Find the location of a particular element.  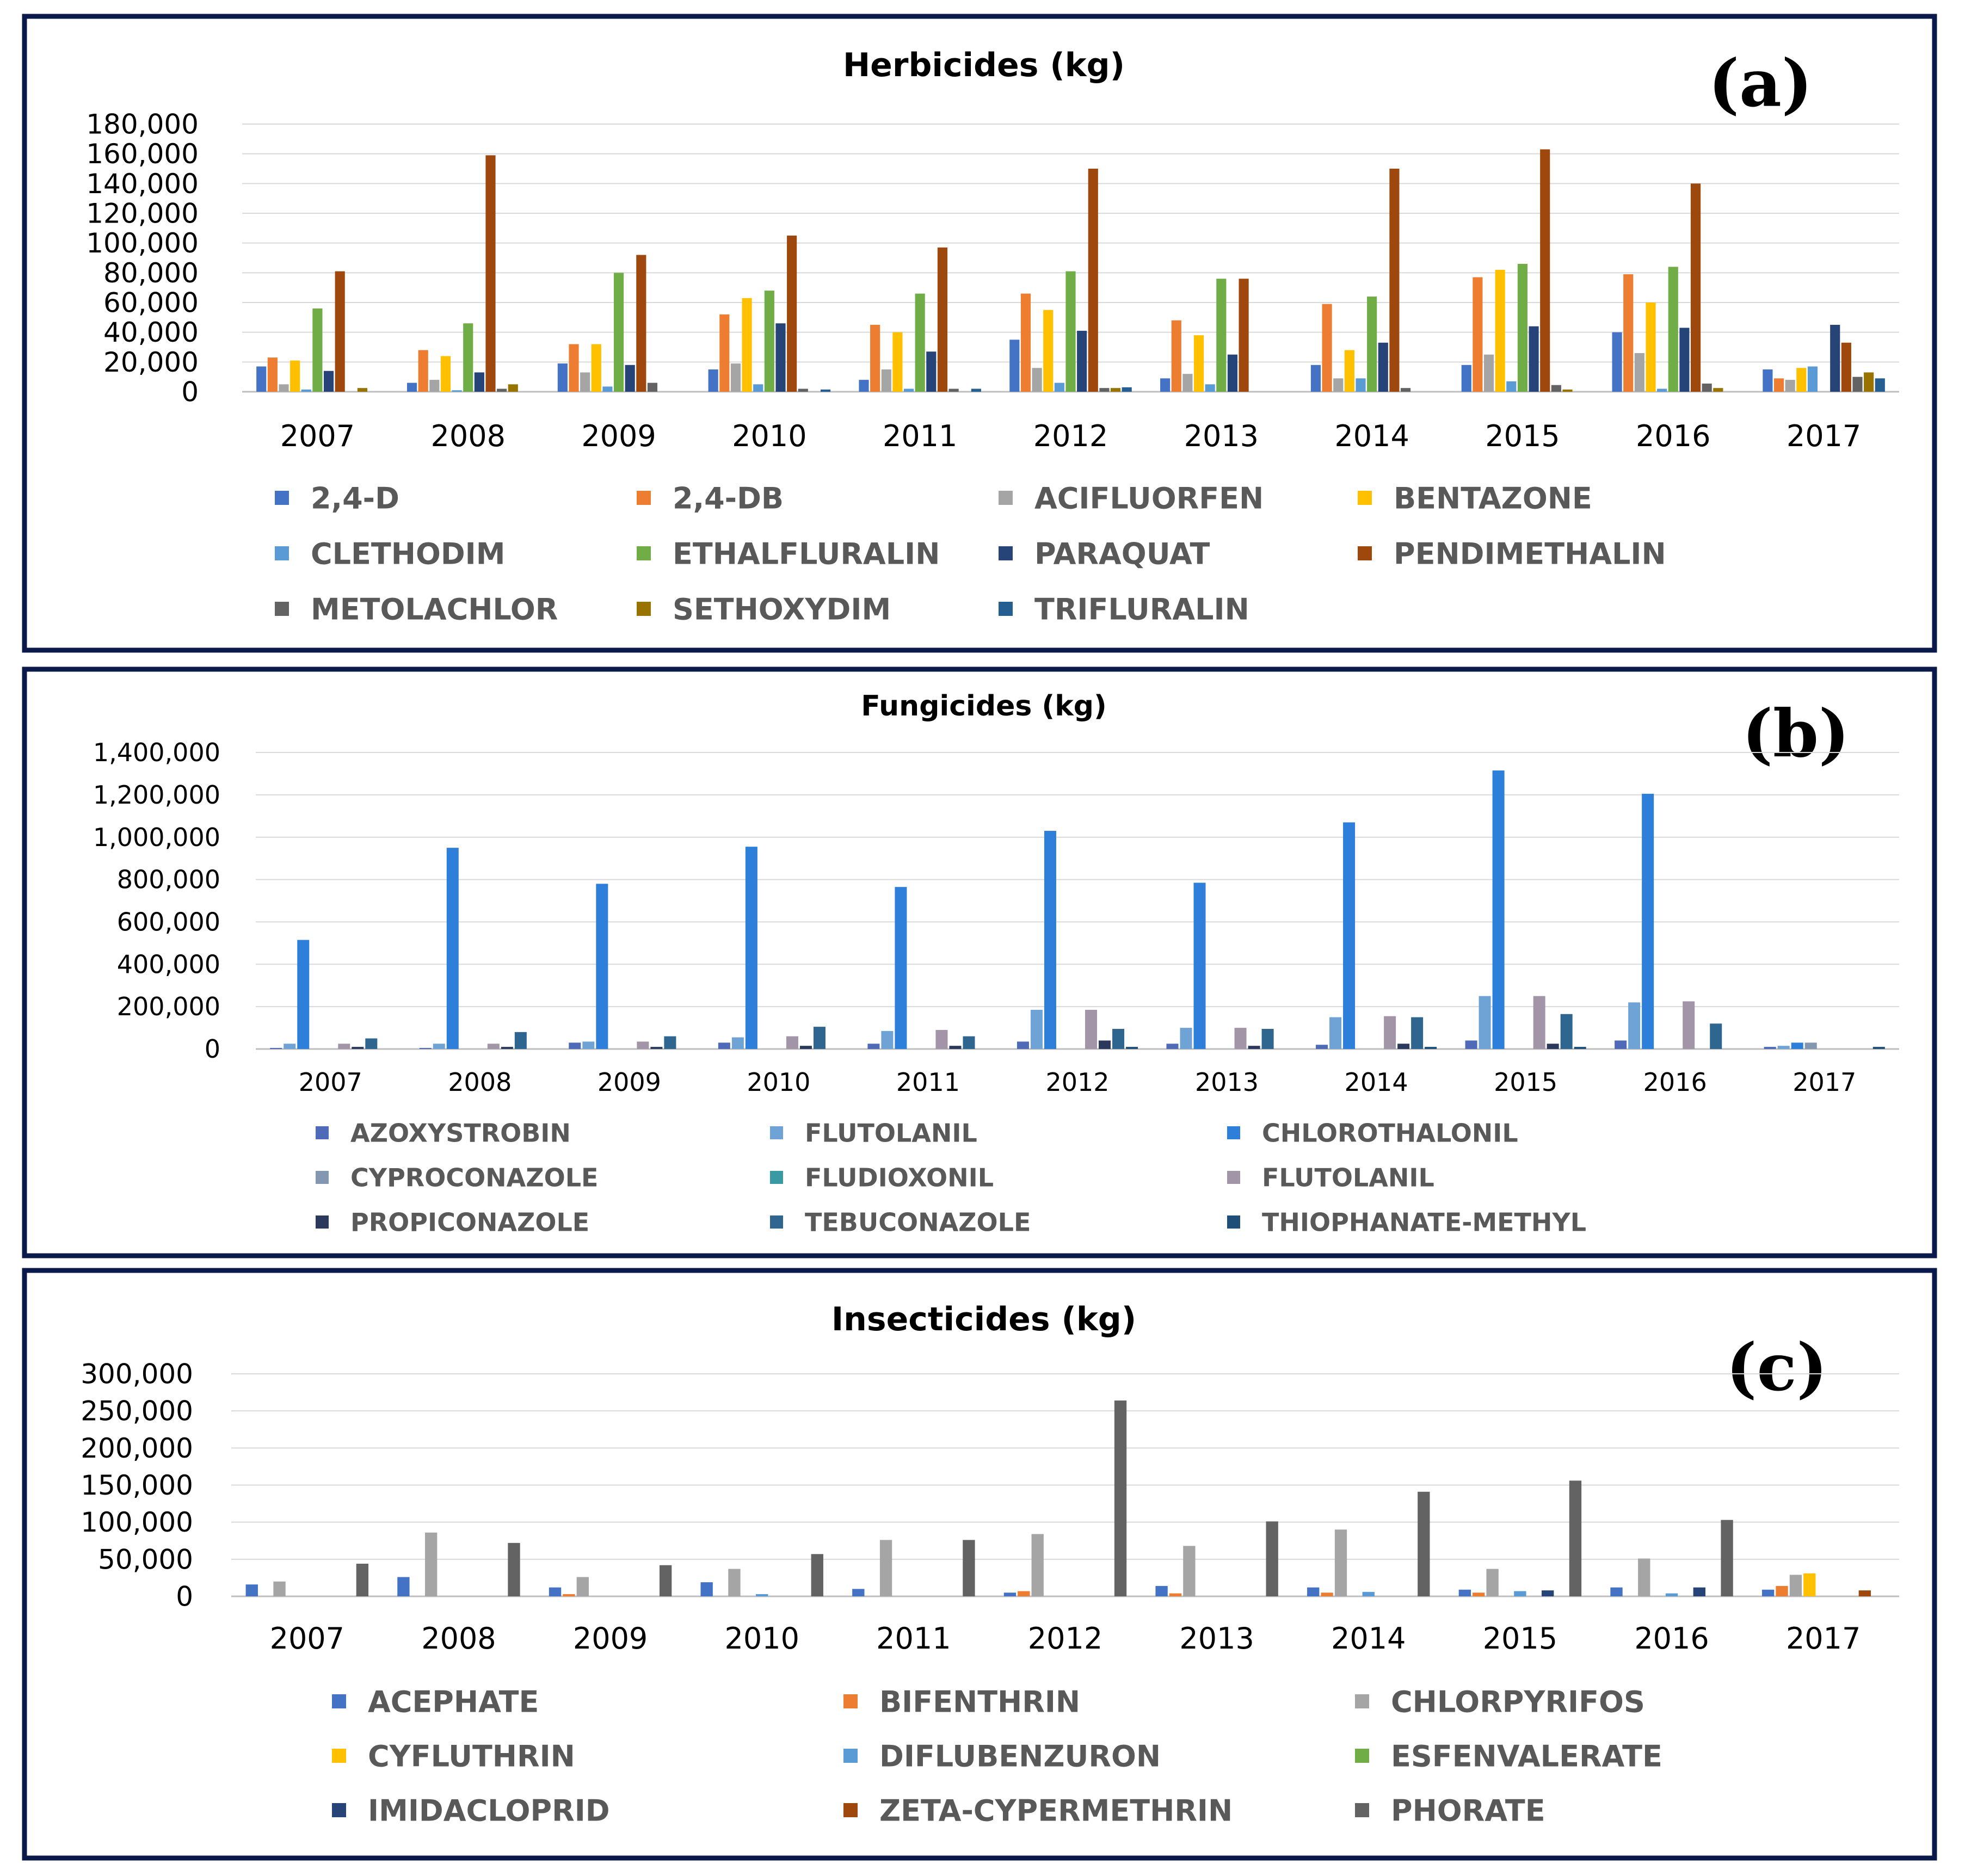

legend-label: METOLACHLOR is located at coordinates (434, 609).